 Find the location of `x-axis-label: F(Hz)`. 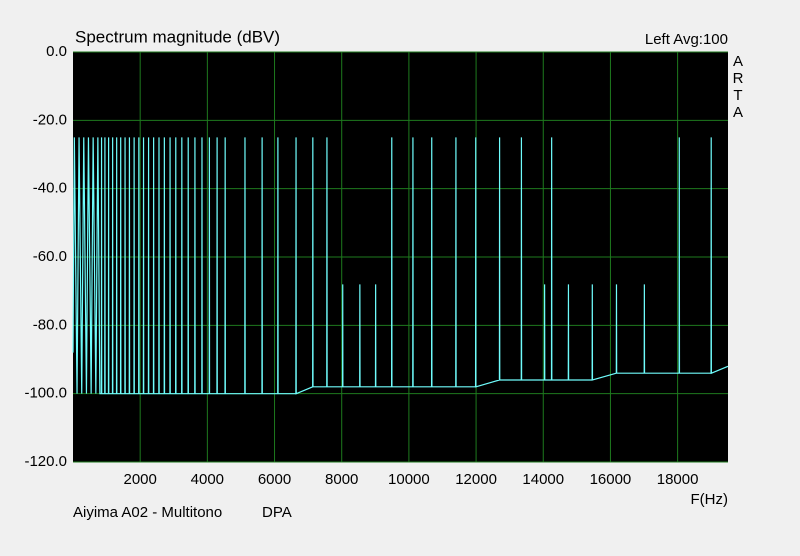

x-axis-label: F(Hz) is located at coordinates (710, 499).